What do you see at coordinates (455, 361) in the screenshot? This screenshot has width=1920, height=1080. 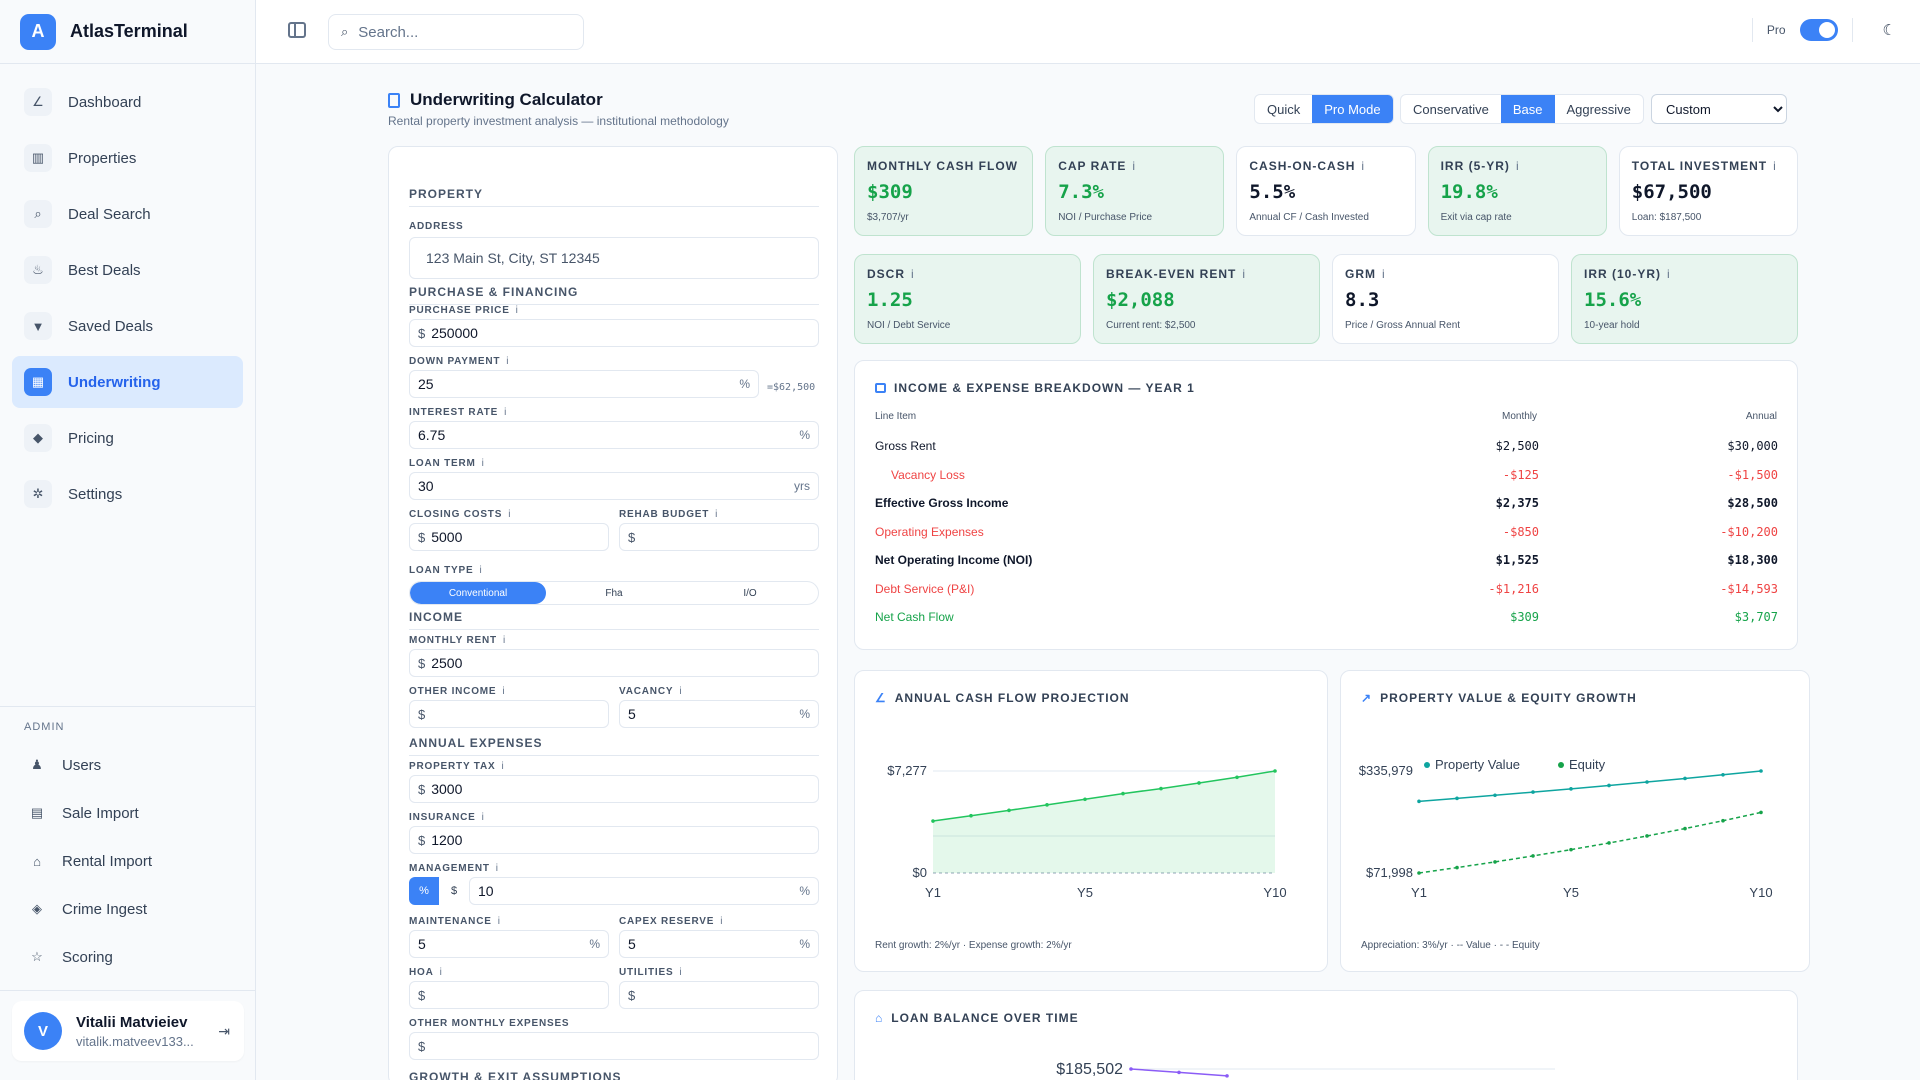 I see `label-text: DOWN PAYMENT` at bounding box center [455, 361].